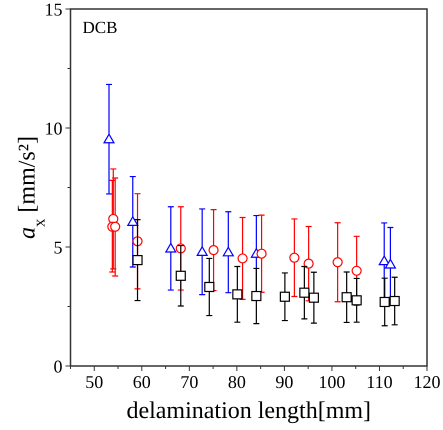 The height and width of the screenshot is (430, 443). I want to click on x-tick-label: 80, so click(237, 382).